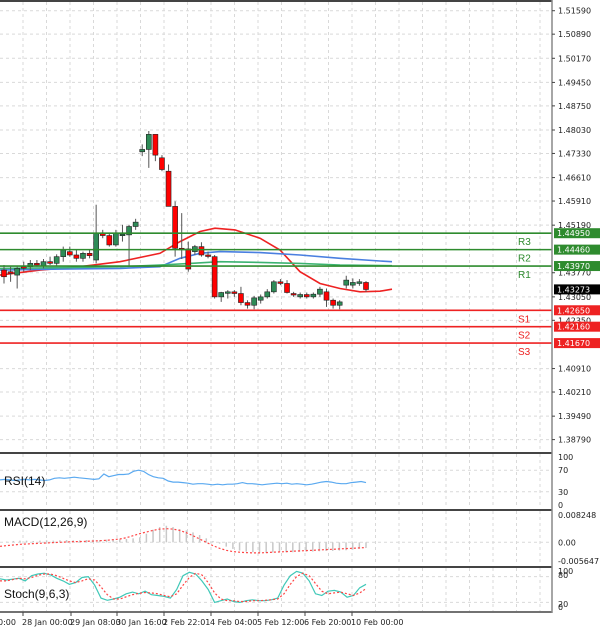 This screenshot has width=600, height=632. Describe the element at coordinates (574, 392) in the screenshot. I see `price-tick-label: 1.40210` at that location.